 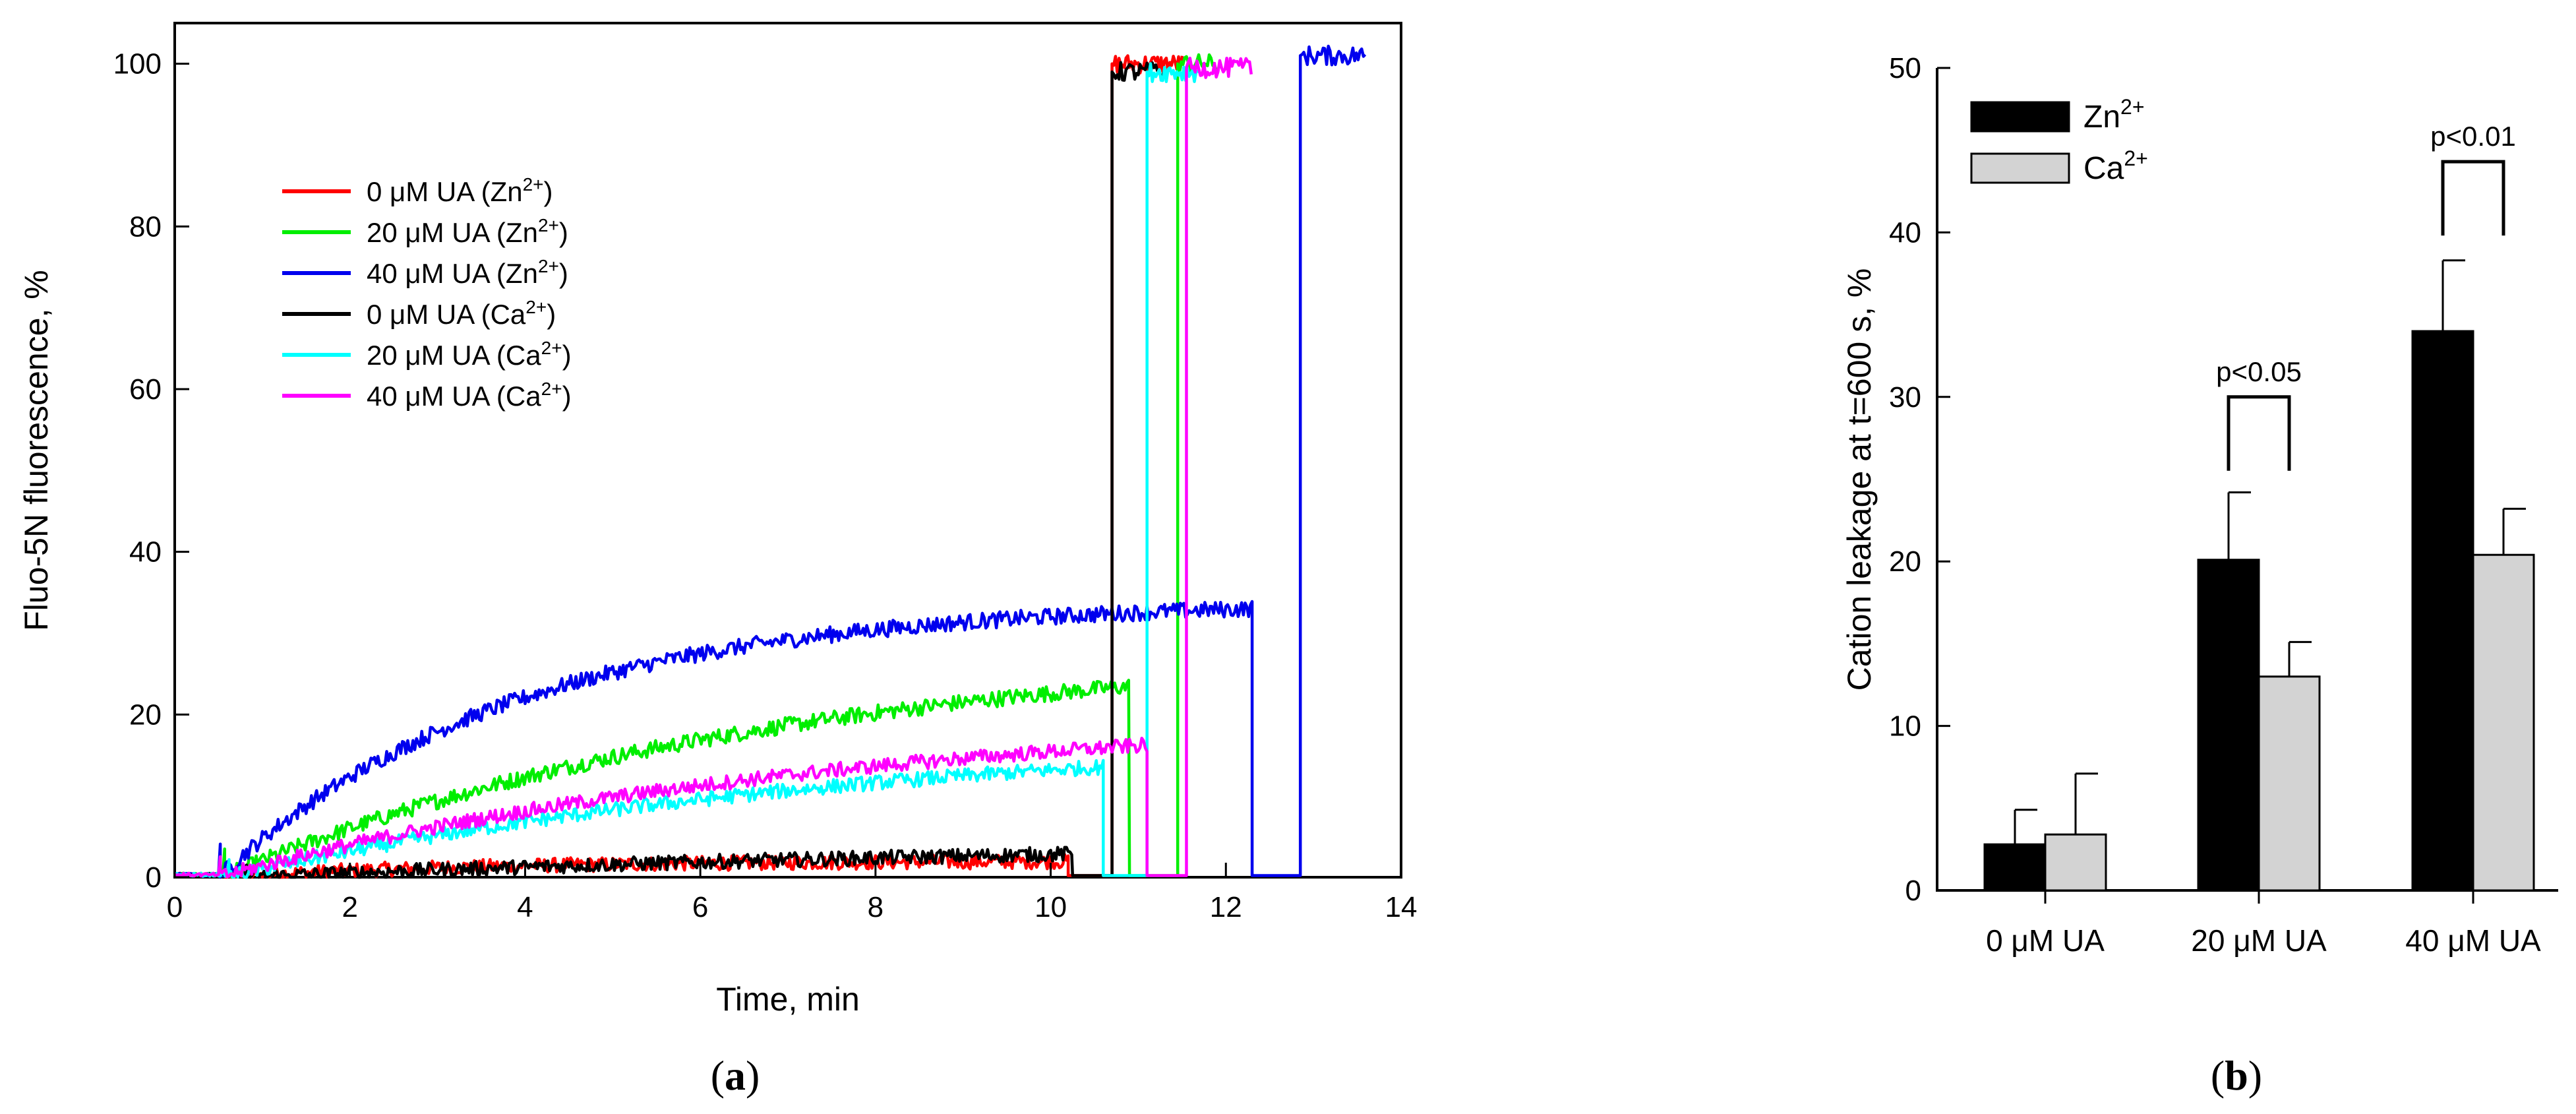 What do you see at coordinates (470, 395) in the screenshot?
I see `legend-label: 40 μM UA (Ca2+)` at bounding box center [470, 395].